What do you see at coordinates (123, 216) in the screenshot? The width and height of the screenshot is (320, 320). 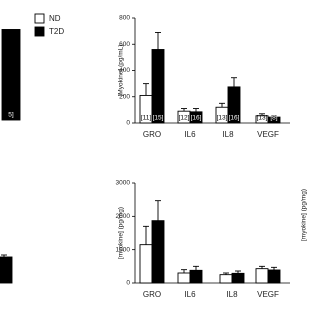 I see `y-tick-label: 2000` at bounding box center [123, 216].